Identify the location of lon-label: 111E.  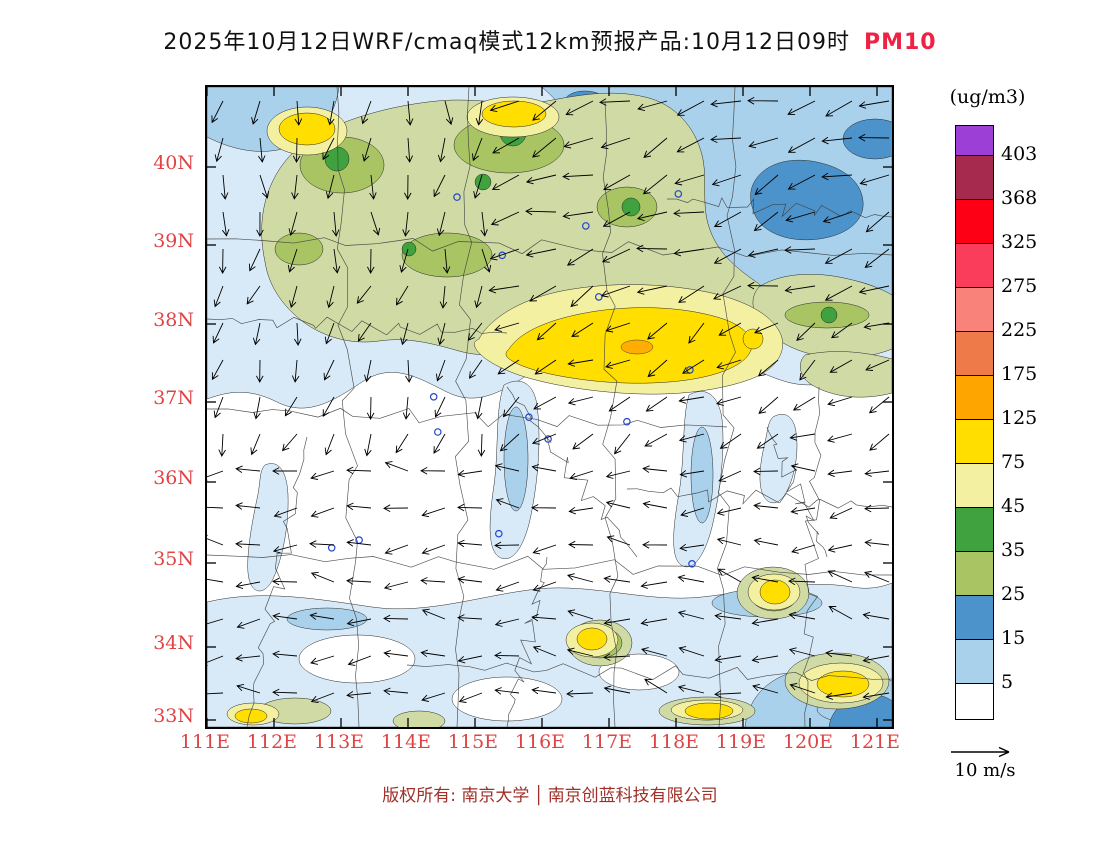
(205, 742).